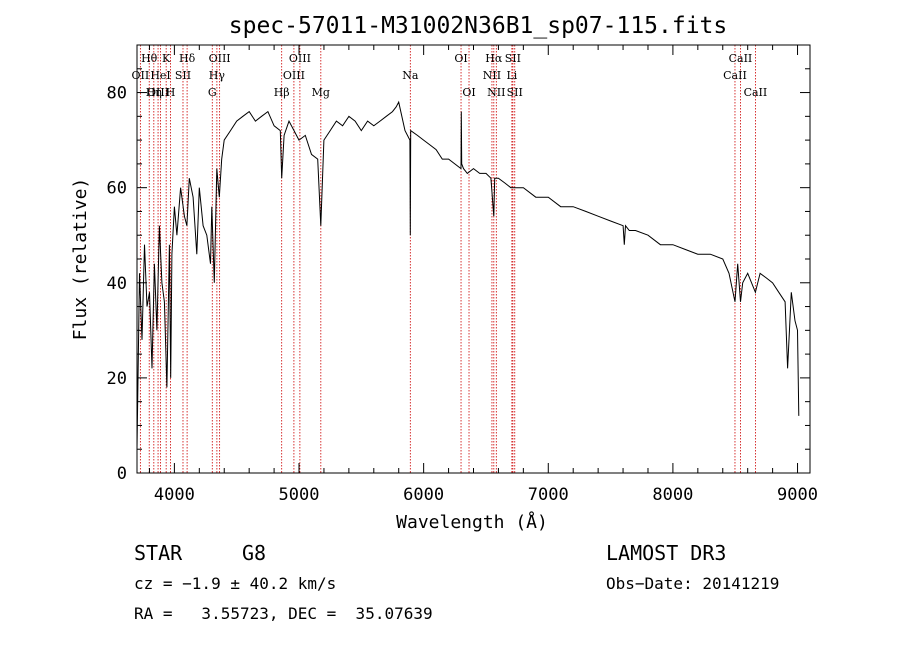 Image resolution: width=900 pixels, height=649 pixels. What do you see at coordinates (122, 474) in the screenshot?
I see `y-tick-label: 0` at bounding box center [122, 474].